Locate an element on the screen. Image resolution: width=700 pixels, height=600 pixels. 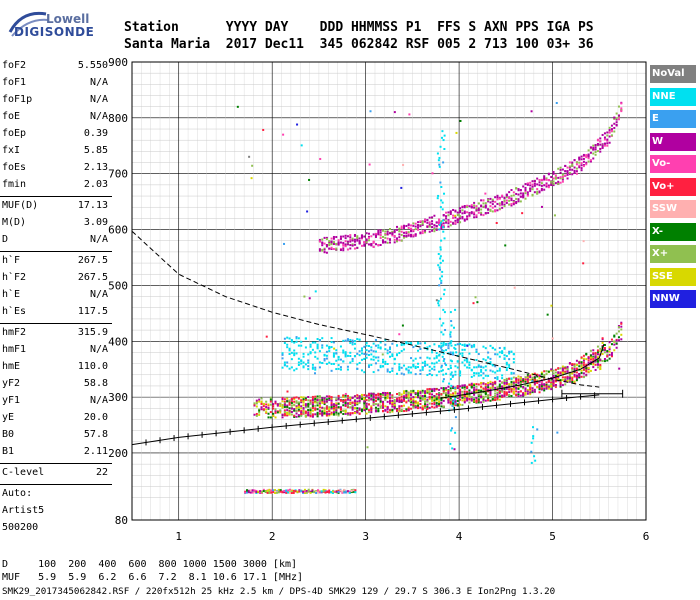
x-tick-label: 5 is located at coordinates (552, 536).